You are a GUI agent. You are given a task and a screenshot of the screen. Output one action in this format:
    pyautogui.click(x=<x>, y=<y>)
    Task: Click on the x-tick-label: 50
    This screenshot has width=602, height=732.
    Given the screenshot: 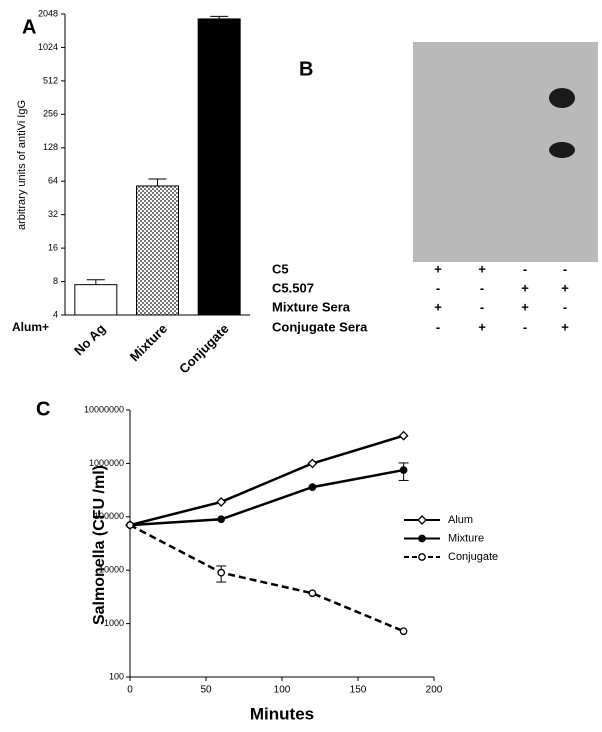 What is the action you would take?
    pyautogui.click(x=206, y=690)
    